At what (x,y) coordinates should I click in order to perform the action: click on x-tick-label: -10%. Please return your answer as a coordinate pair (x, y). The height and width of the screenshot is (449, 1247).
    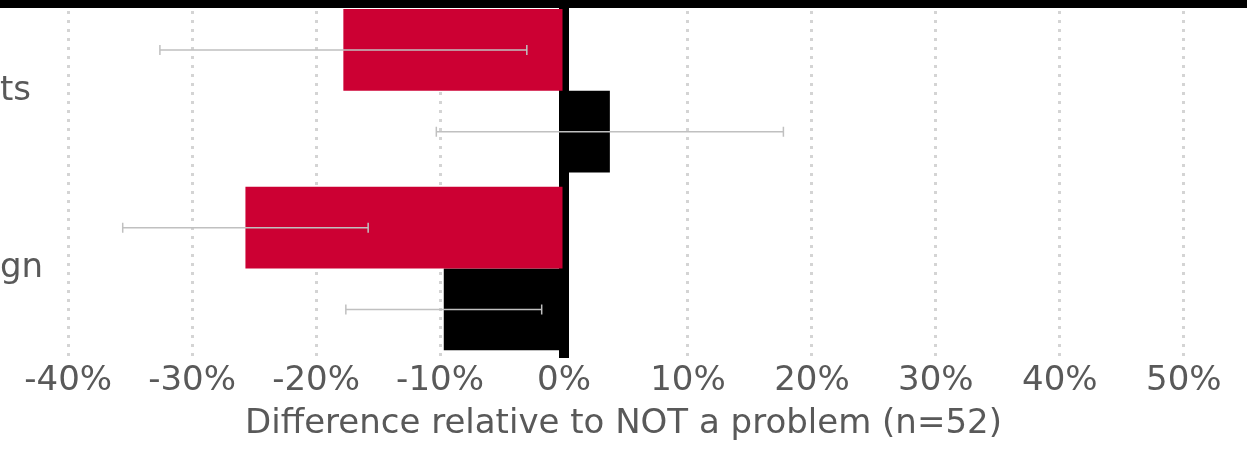
    Looking at the image, I should click on (440, 377).